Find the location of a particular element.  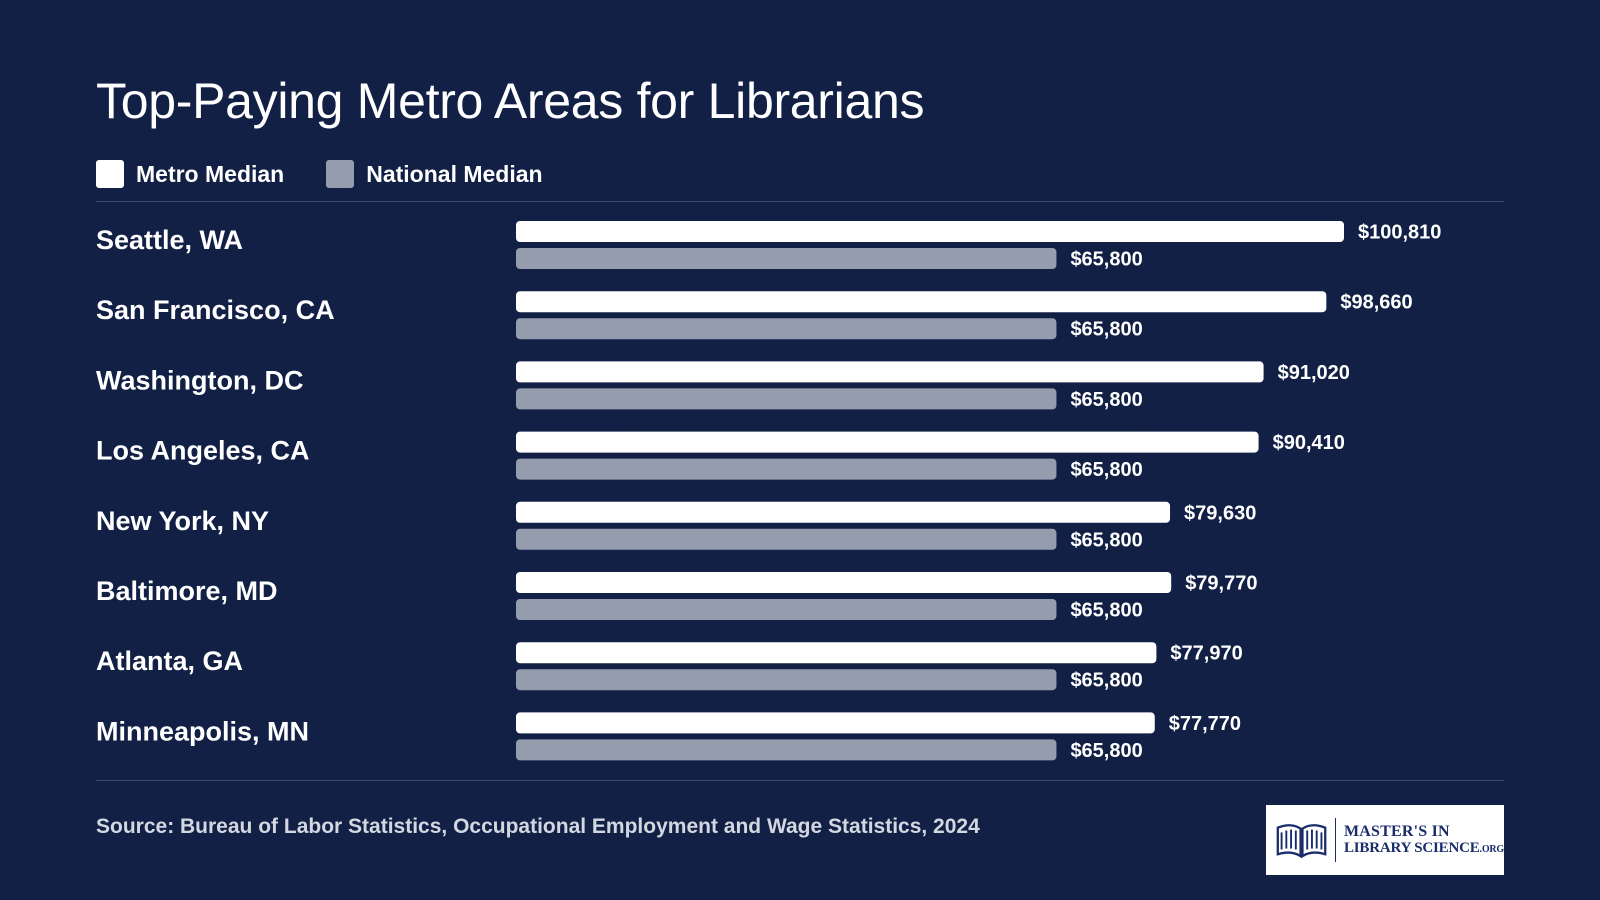

value-label-metro: $77,970 is located at coordinates (1206, 654).